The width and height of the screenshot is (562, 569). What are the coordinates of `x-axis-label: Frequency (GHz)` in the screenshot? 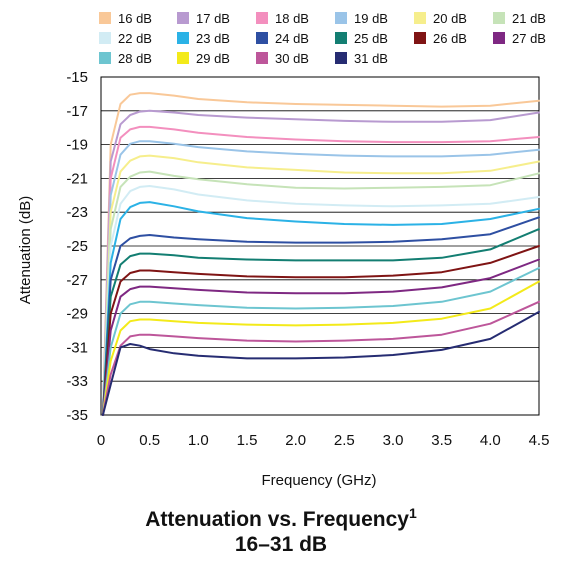 It's located at (318, 480).